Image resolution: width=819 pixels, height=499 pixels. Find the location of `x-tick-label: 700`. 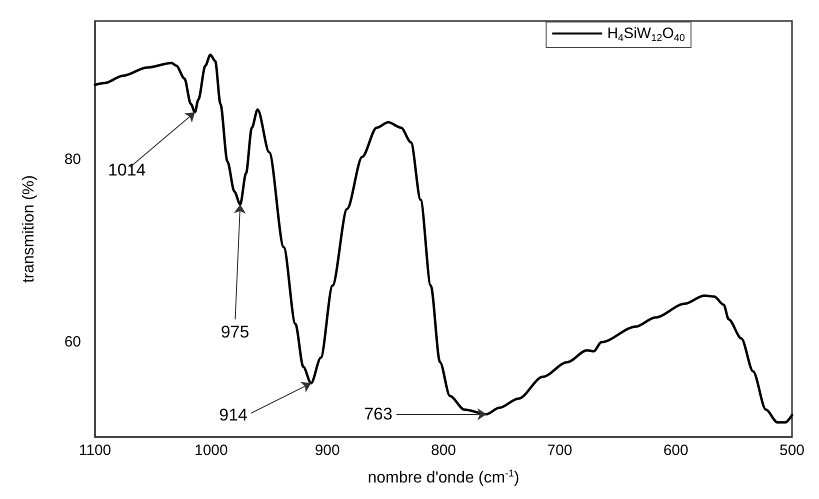

x-tick-label: 700 is located at coordinates (559, 450).